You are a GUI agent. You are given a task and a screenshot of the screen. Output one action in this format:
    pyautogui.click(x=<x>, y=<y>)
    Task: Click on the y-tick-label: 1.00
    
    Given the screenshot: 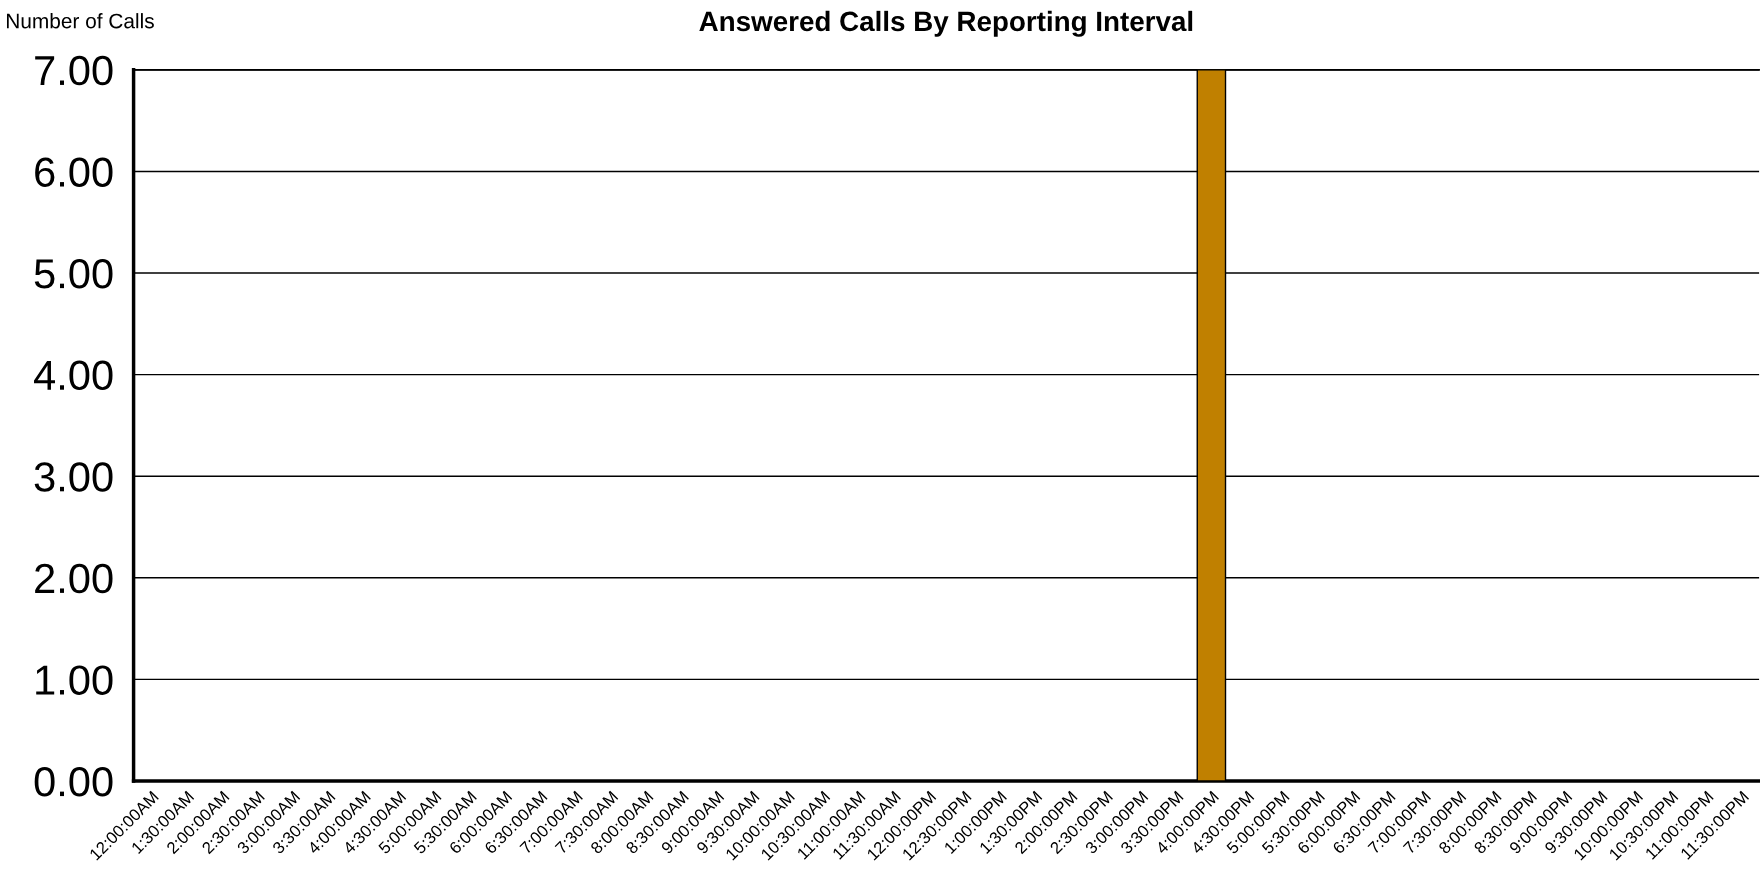 What is the action you would take?
    pyautogui.click(x=74, y=680)
    